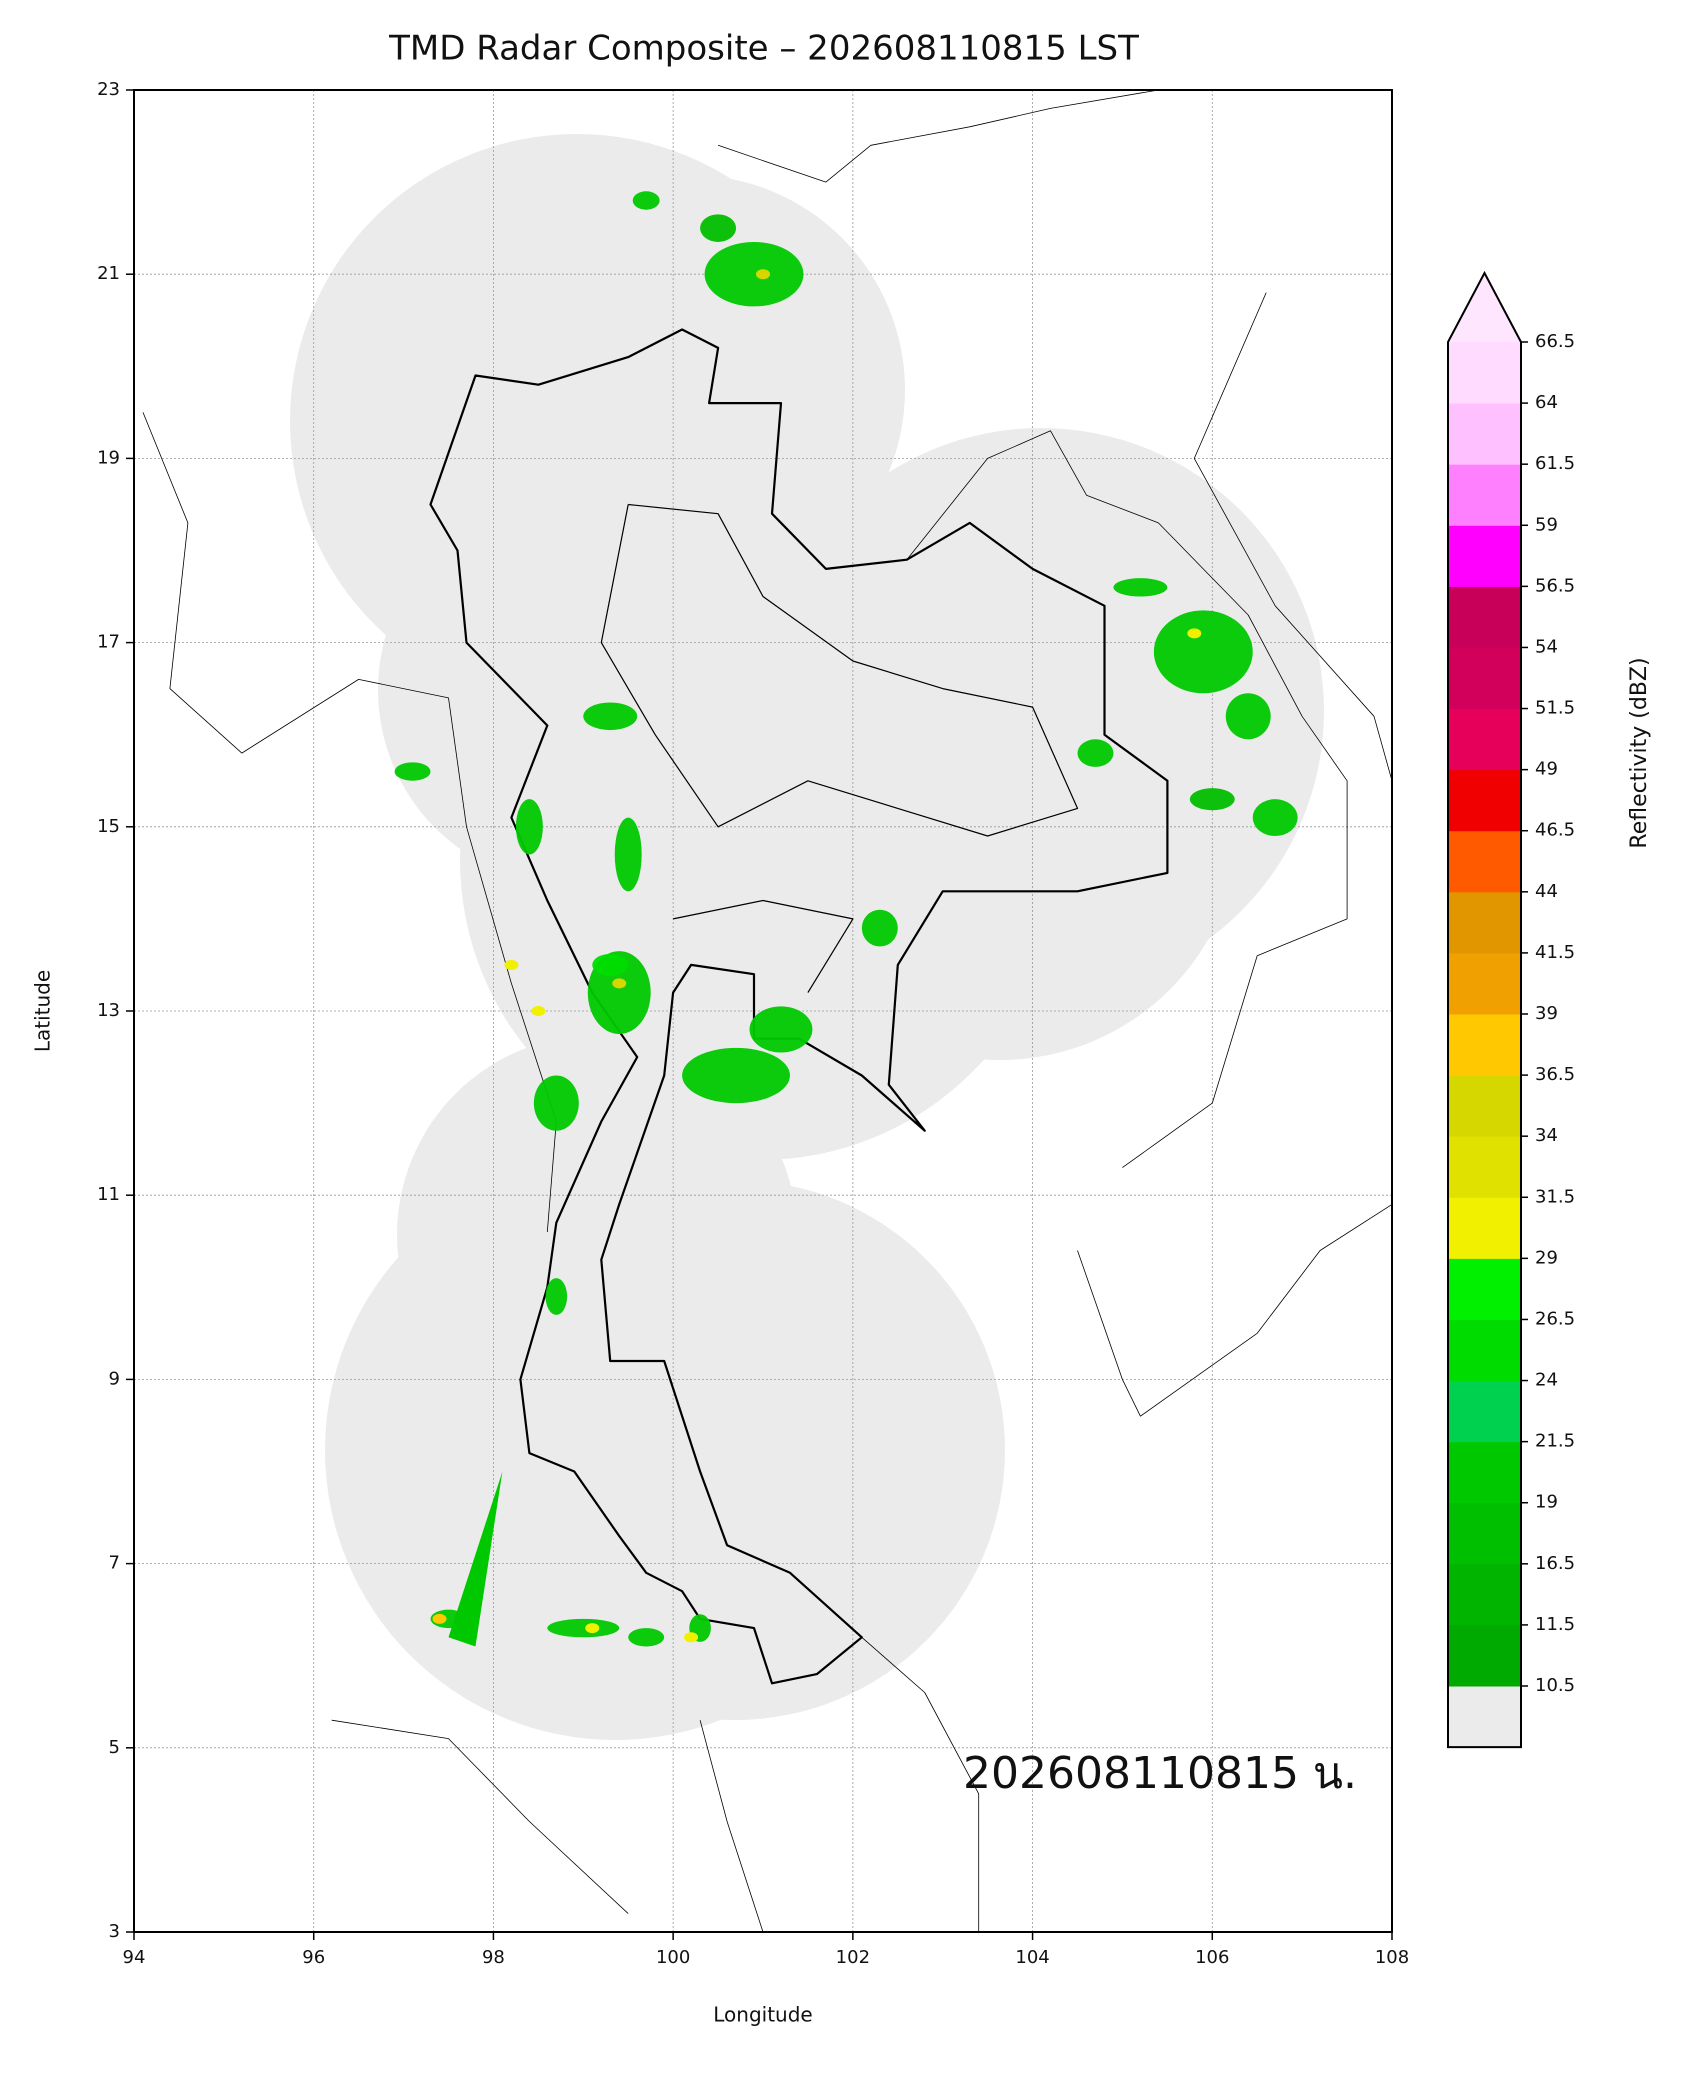 This screenshot has width=1686, height=2074. What do you see at coordinates (114, 1378) in the screenshot?
I see `y-tick-label: 9` at bounding box center [114, 1378].